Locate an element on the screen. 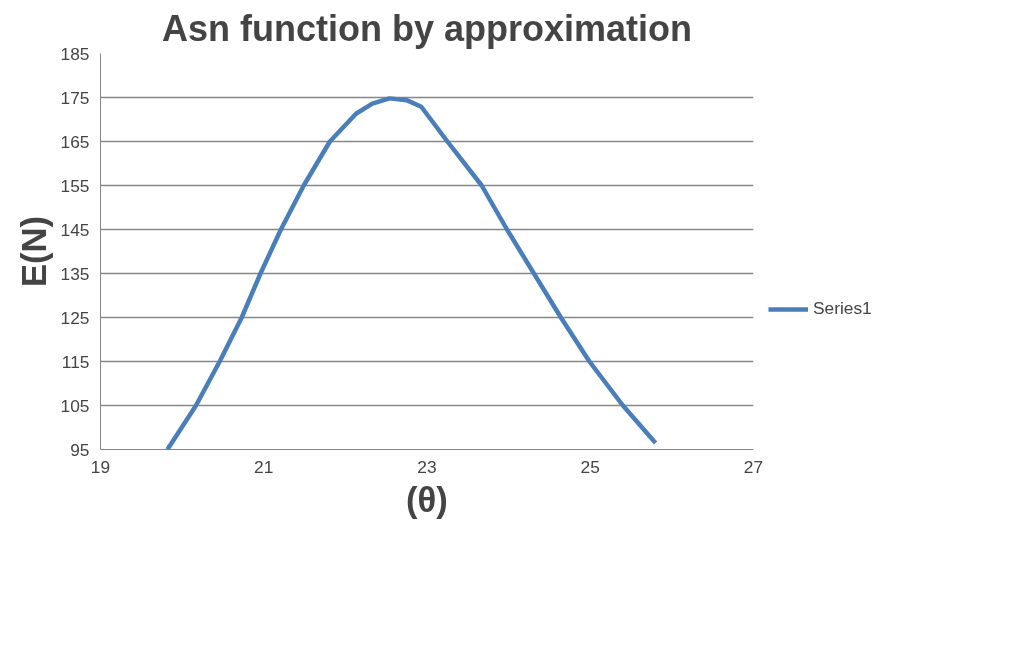 The width and height of the screenshot is (1033, 662). y-tick-label: 125 is located at coordinates (75, 317).